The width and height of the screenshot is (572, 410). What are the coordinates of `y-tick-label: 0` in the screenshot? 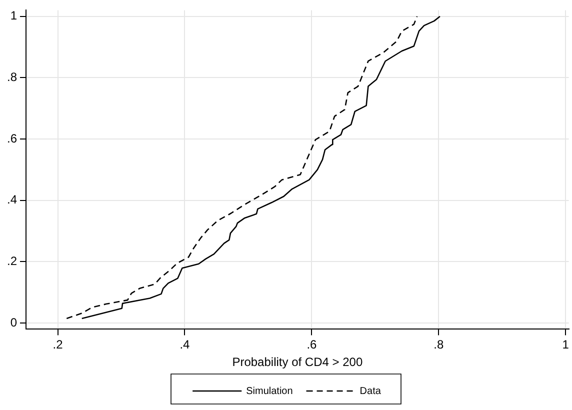 It's located at (14, 322).